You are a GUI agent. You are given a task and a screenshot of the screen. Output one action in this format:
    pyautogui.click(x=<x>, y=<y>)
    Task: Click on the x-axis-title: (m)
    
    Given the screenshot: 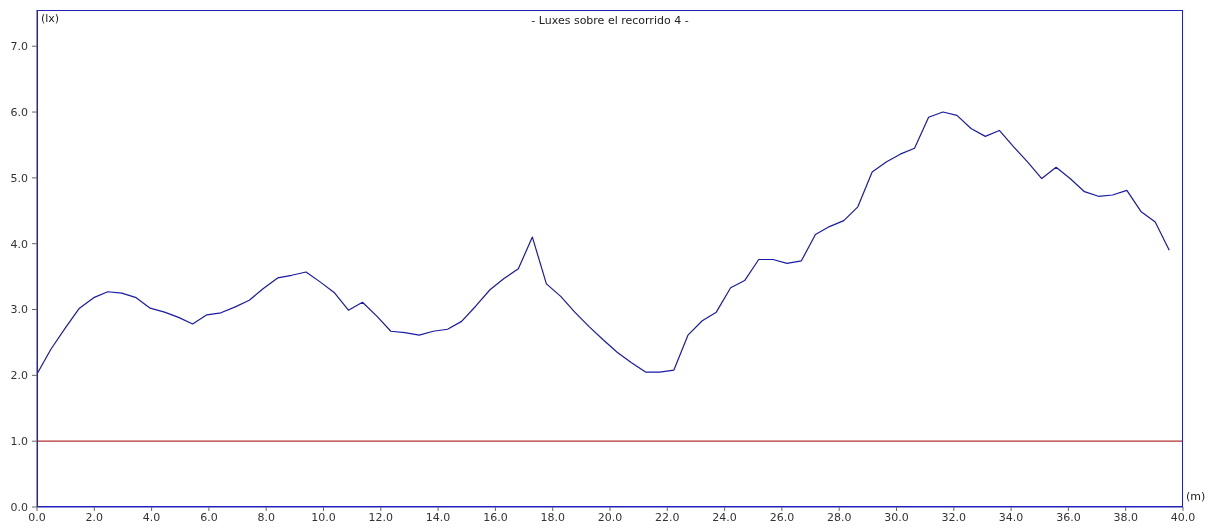 What is the action you would take?
    pyautogui.click(x=1196, y=496)
    